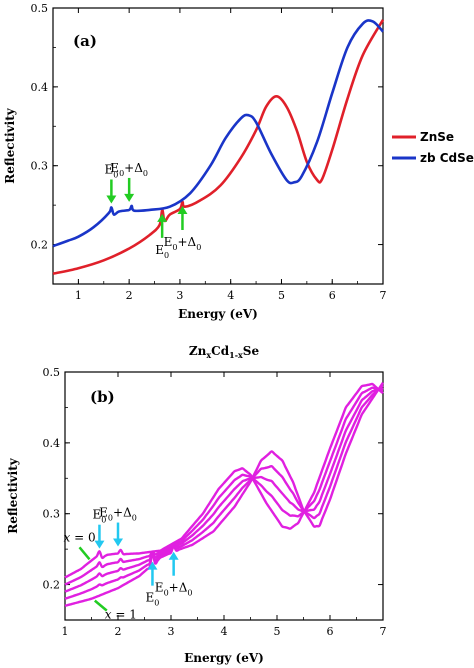 The width and height of the screenshot is (474, 668). I want to click on panel-b-label: (b), so click(102, 397).